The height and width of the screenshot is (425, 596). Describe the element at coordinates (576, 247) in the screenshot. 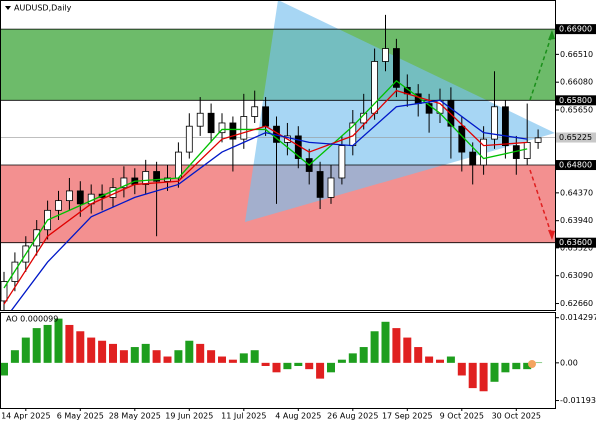

I see `y-tick-label: 0.63520` at that location.